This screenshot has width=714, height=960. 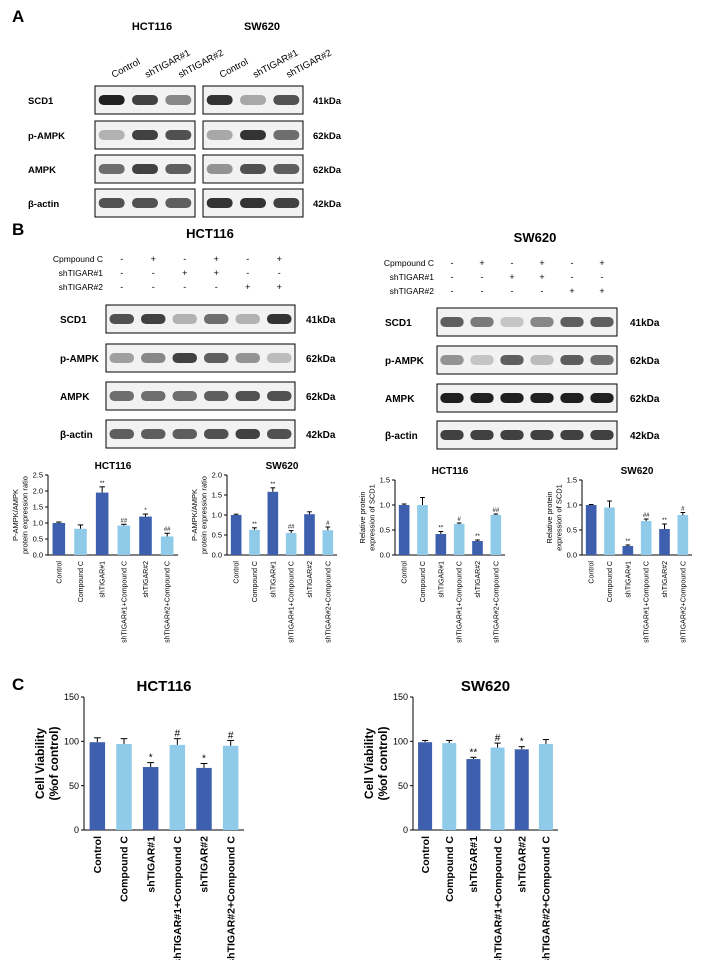 I want to click on b-hct116-row-label: p-AMPK, so click(x=80, y=359).